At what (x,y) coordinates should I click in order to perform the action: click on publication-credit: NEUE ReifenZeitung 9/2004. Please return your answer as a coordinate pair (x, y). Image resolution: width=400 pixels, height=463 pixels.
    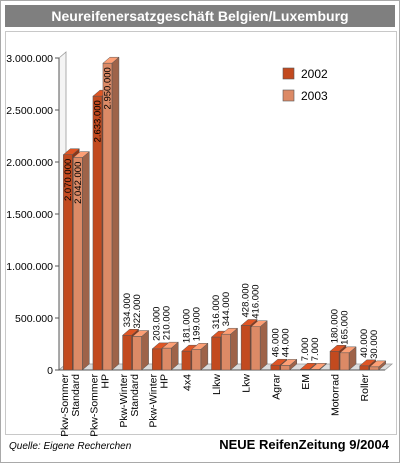
    Looking at the image, I should click on (304, 444).